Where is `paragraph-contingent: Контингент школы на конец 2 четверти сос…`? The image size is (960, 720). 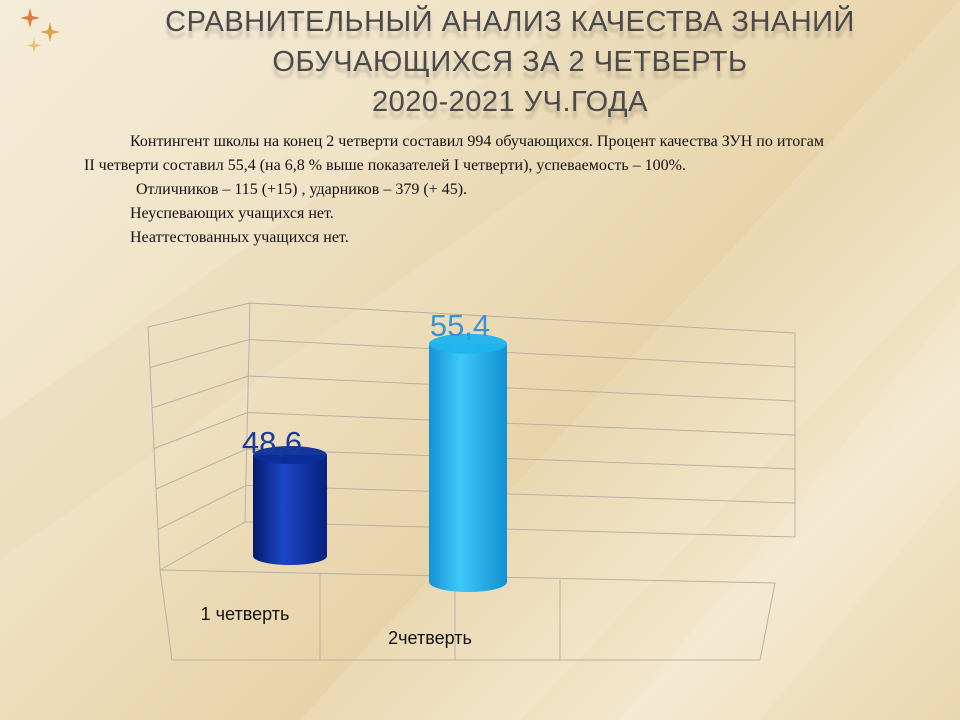
paragraph-contingent: Контингент школы на конец 2 четверти сос… is located at coordinates (454, 153).